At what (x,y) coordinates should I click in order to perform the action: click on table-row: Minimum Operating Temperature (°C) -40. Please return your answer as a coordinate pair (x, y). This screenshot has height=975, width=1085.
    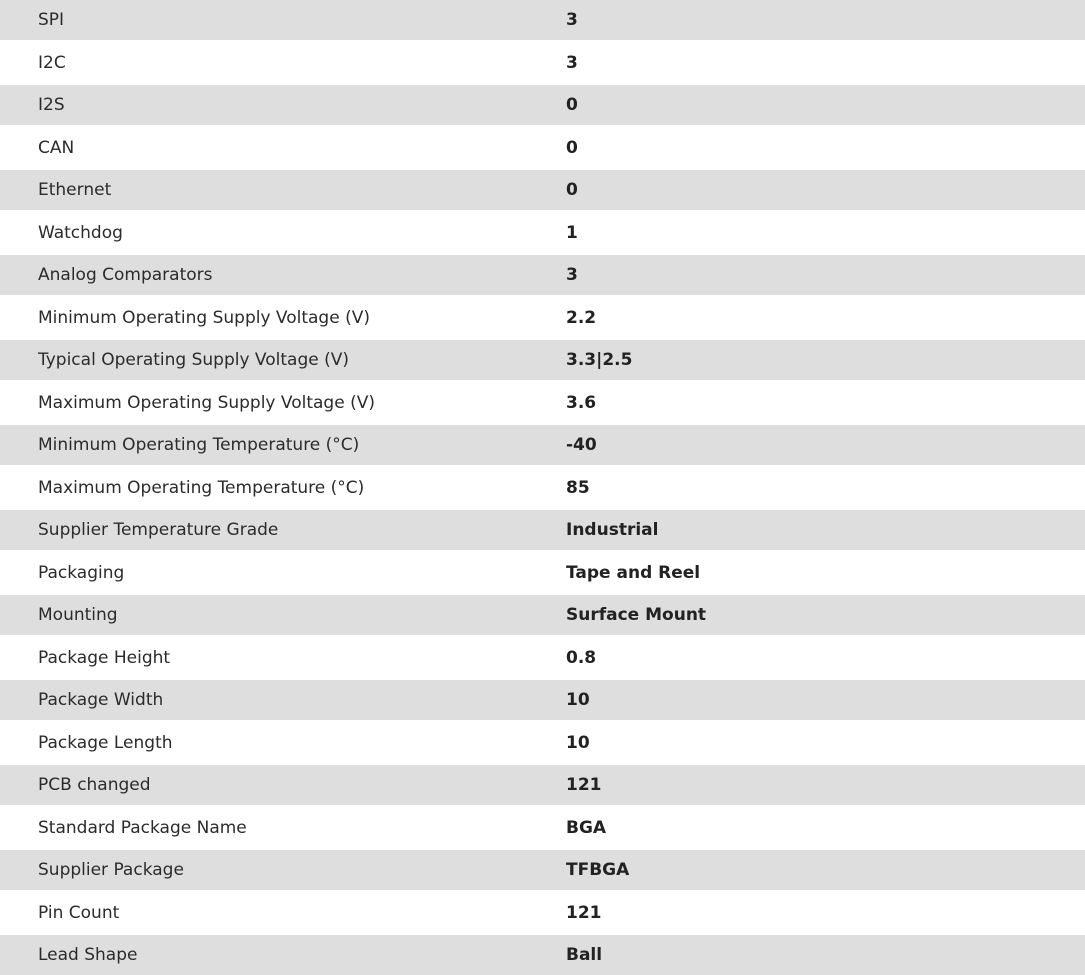
    Looking at the image, I should click on (542, 445).